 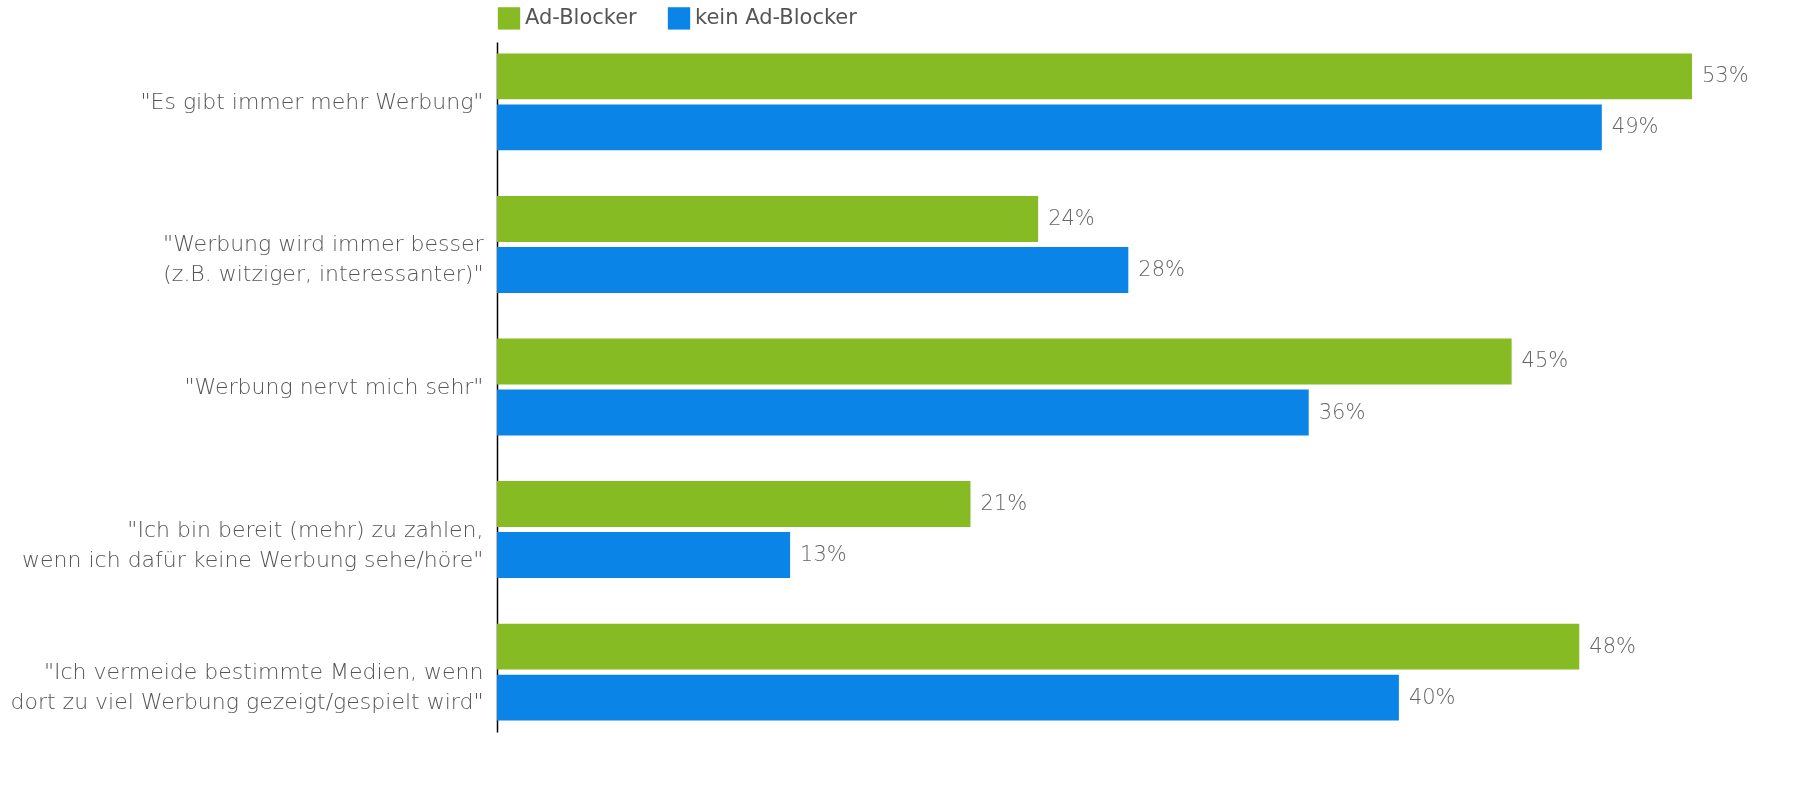 What do you see at coordinates (1725, 75) in the screenshot?
I see `data-label: 53%` at bounding box center [1725, 75].